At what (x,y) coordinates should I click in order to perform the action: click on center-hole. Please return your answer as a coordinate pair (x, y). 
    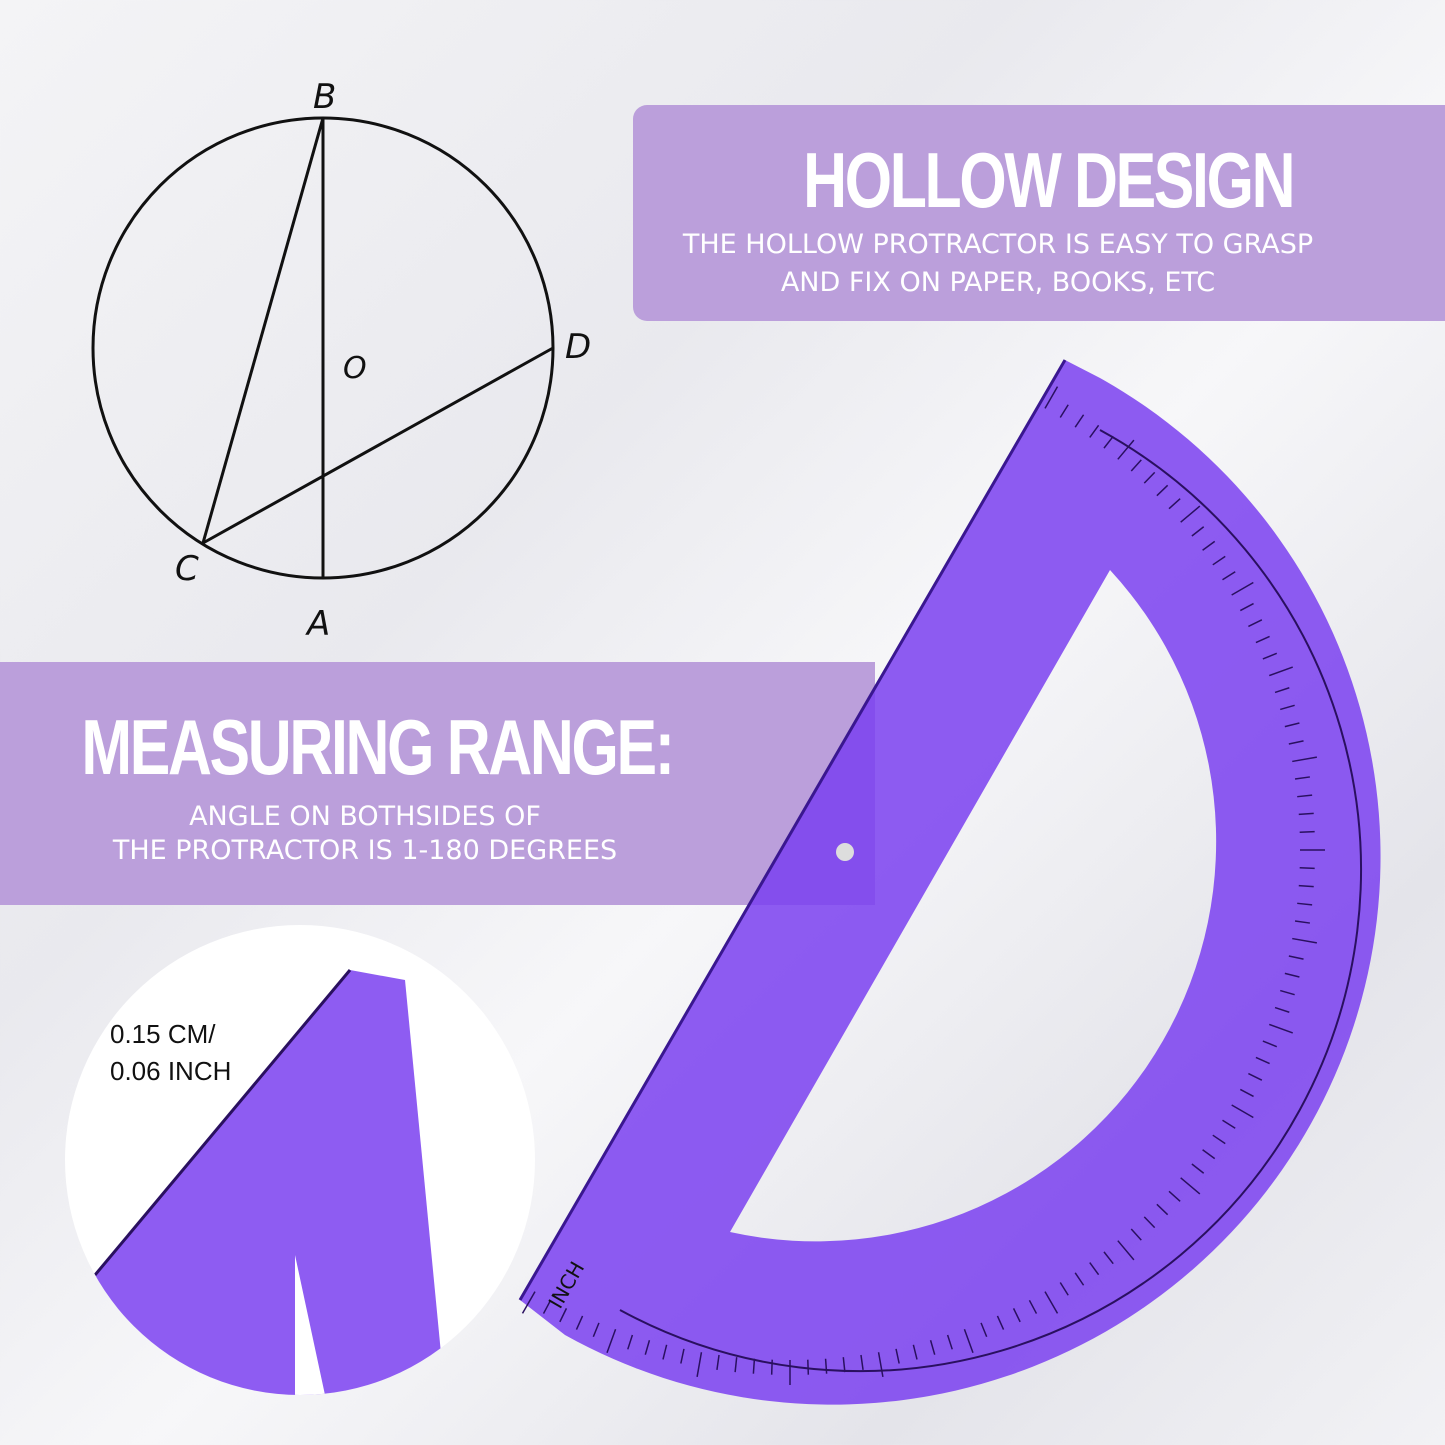
    Looking at the image, I should click on (845, 852).